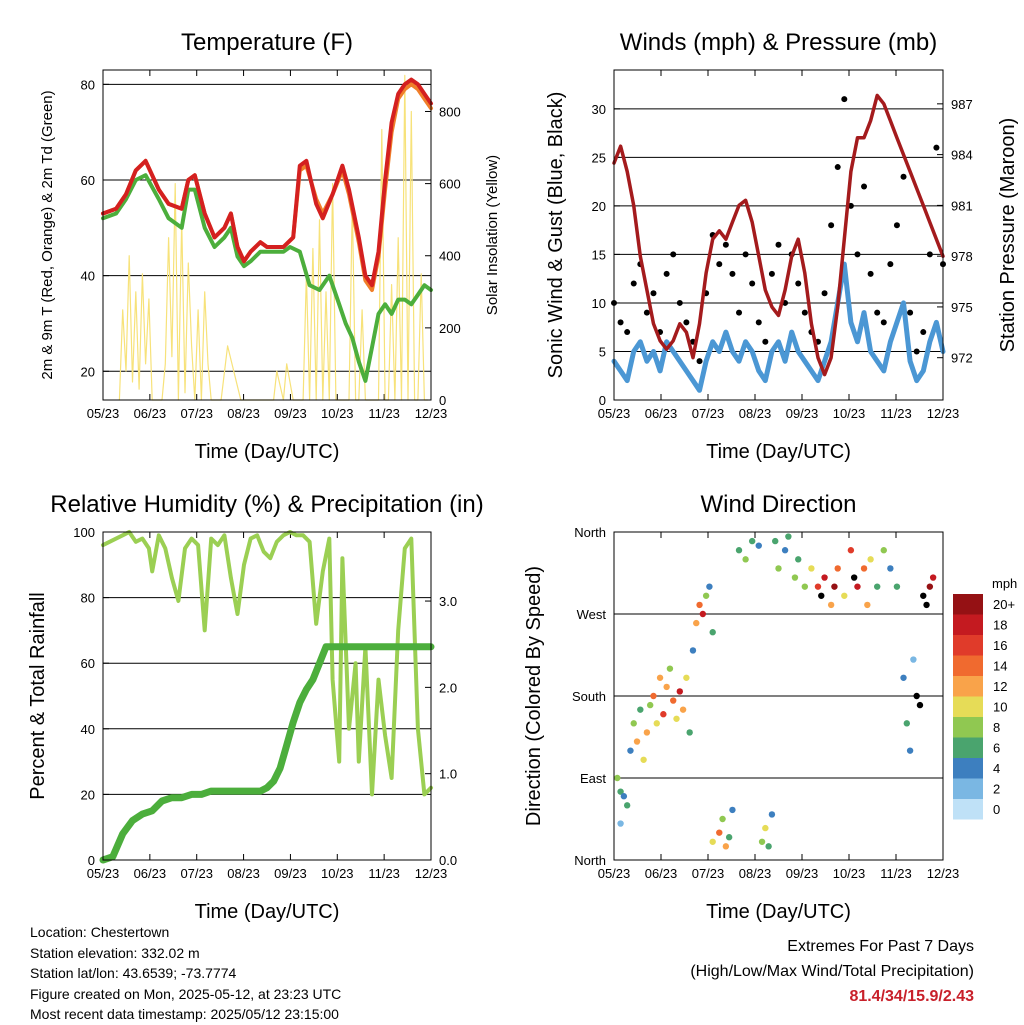  What do you see at coordinates (196, 873) in the screenshot?
I see `chart-2-xtick-label: 07/23` at bounding box center [196, 873].